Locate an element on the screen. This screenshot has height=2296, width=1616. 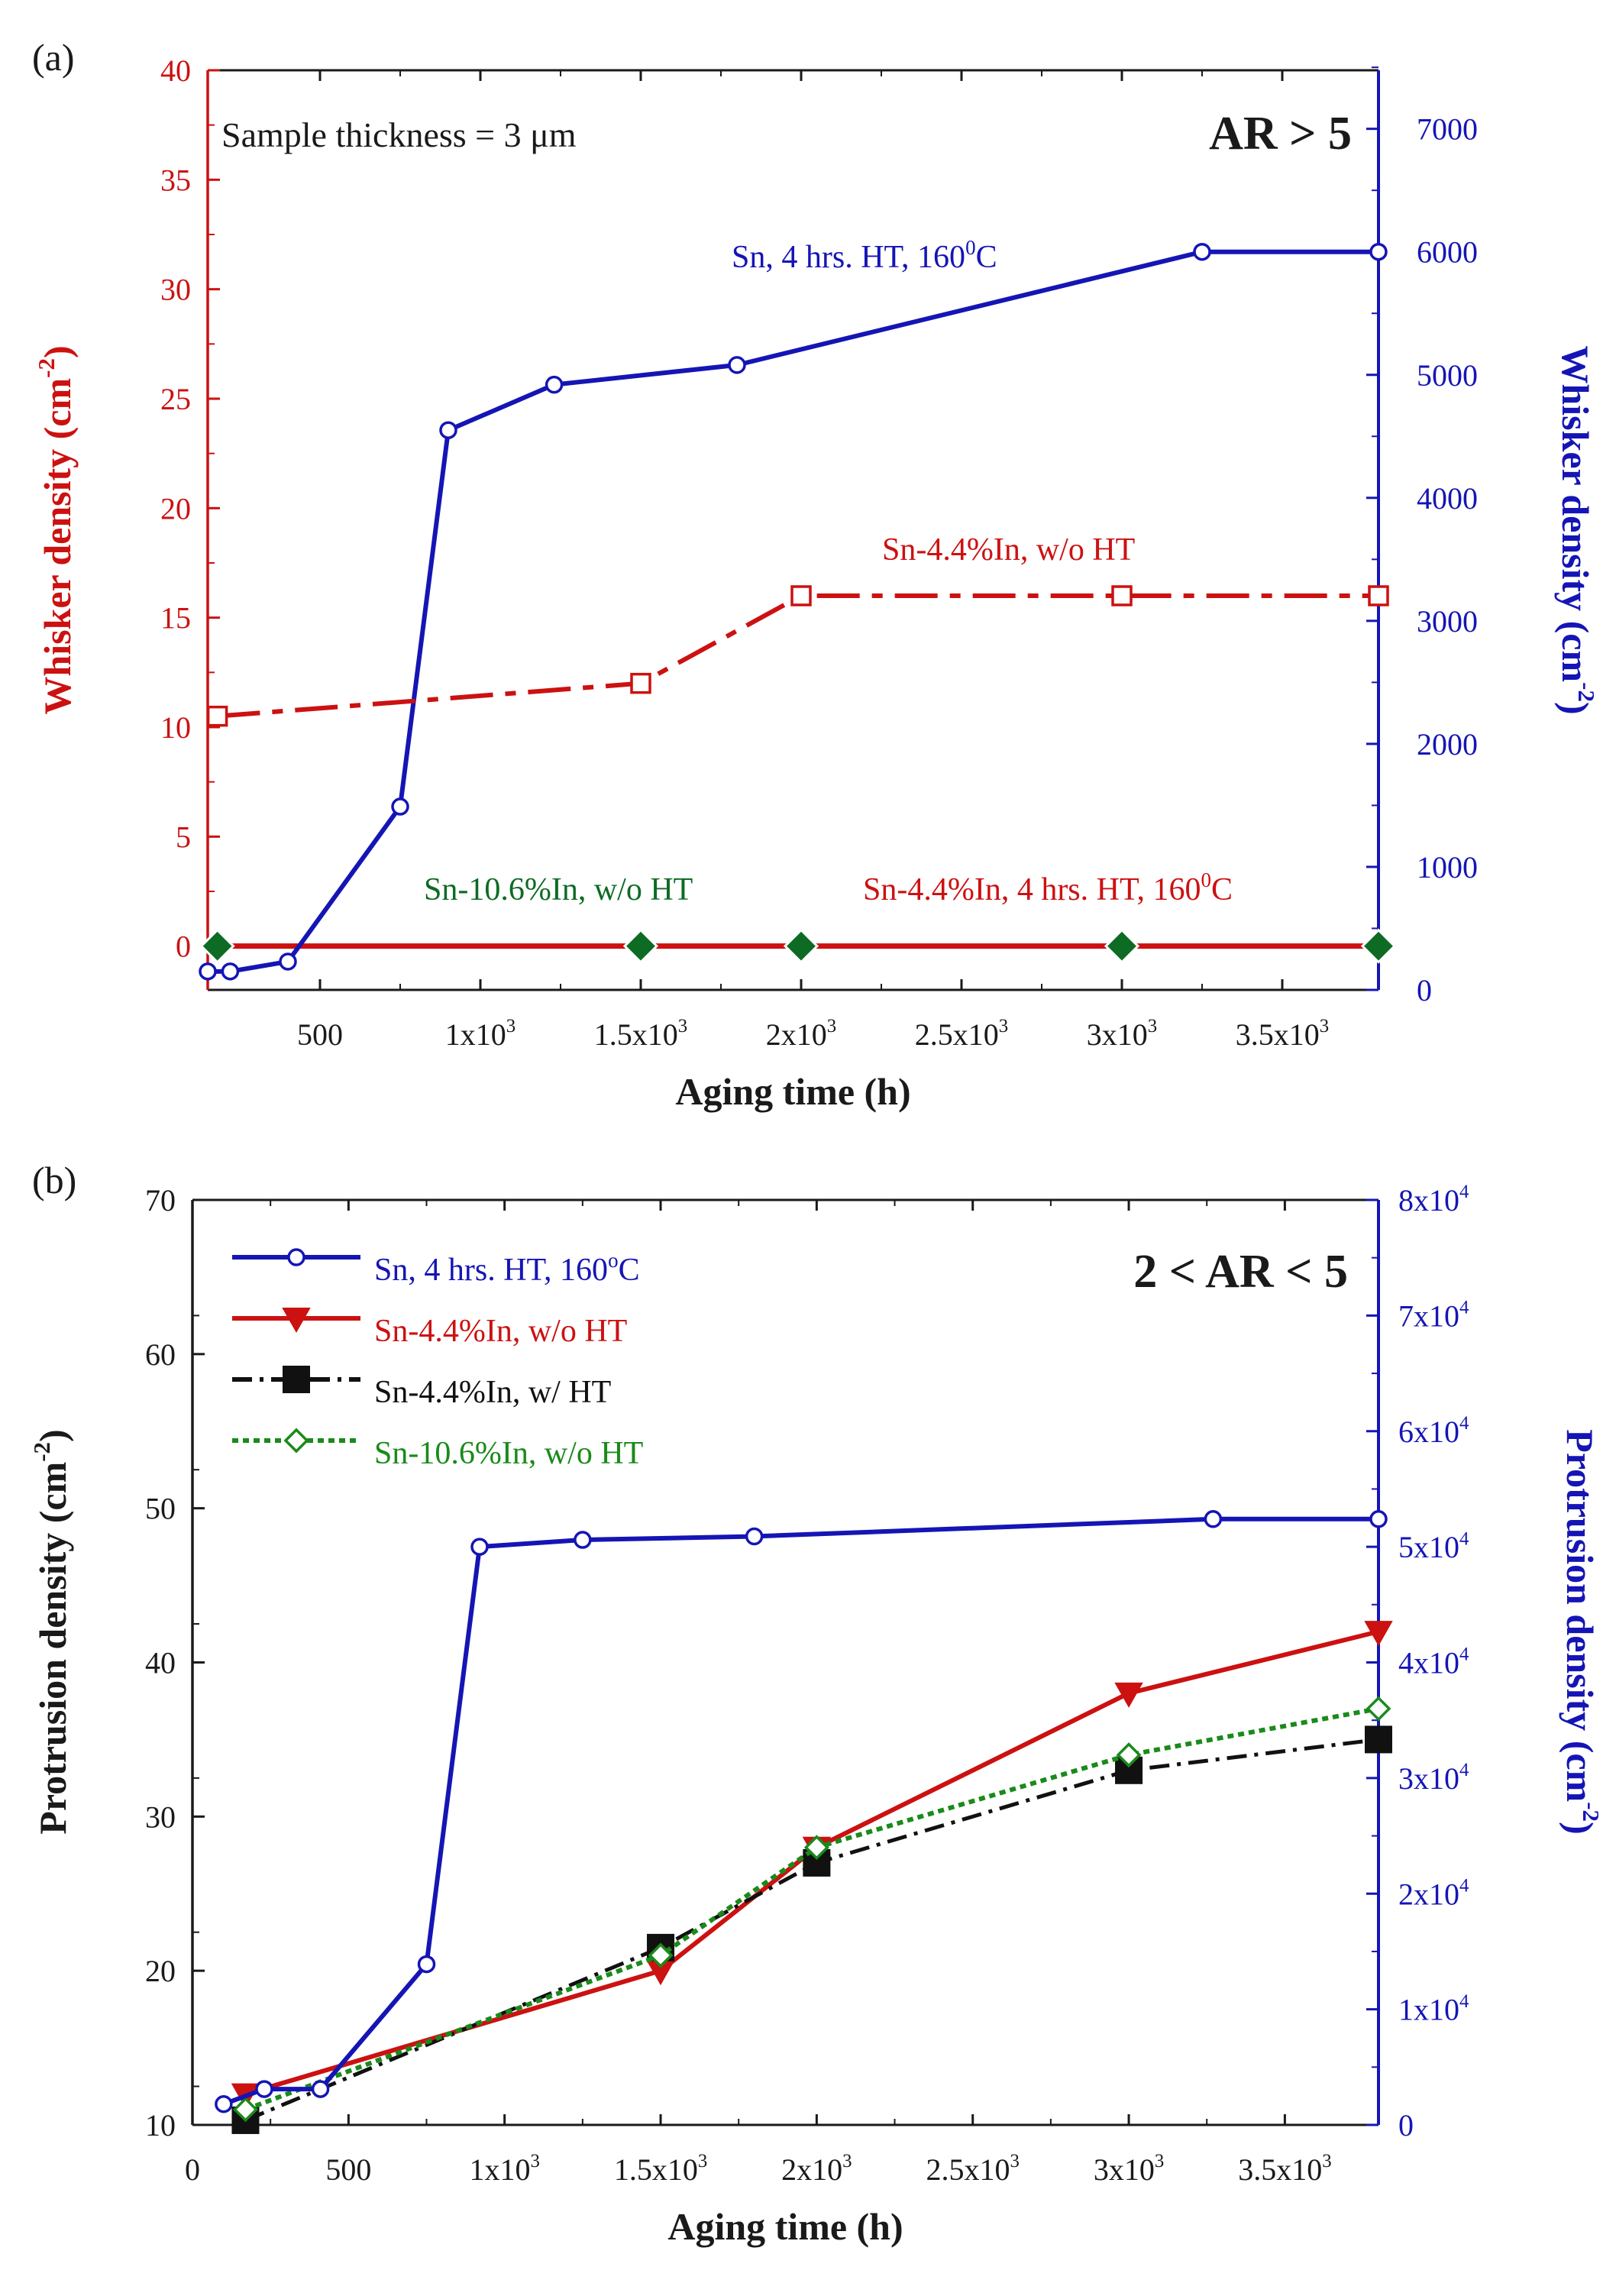
text-span: Sn-4.4%In, w/o HT is located at coordinates (500, 1331).